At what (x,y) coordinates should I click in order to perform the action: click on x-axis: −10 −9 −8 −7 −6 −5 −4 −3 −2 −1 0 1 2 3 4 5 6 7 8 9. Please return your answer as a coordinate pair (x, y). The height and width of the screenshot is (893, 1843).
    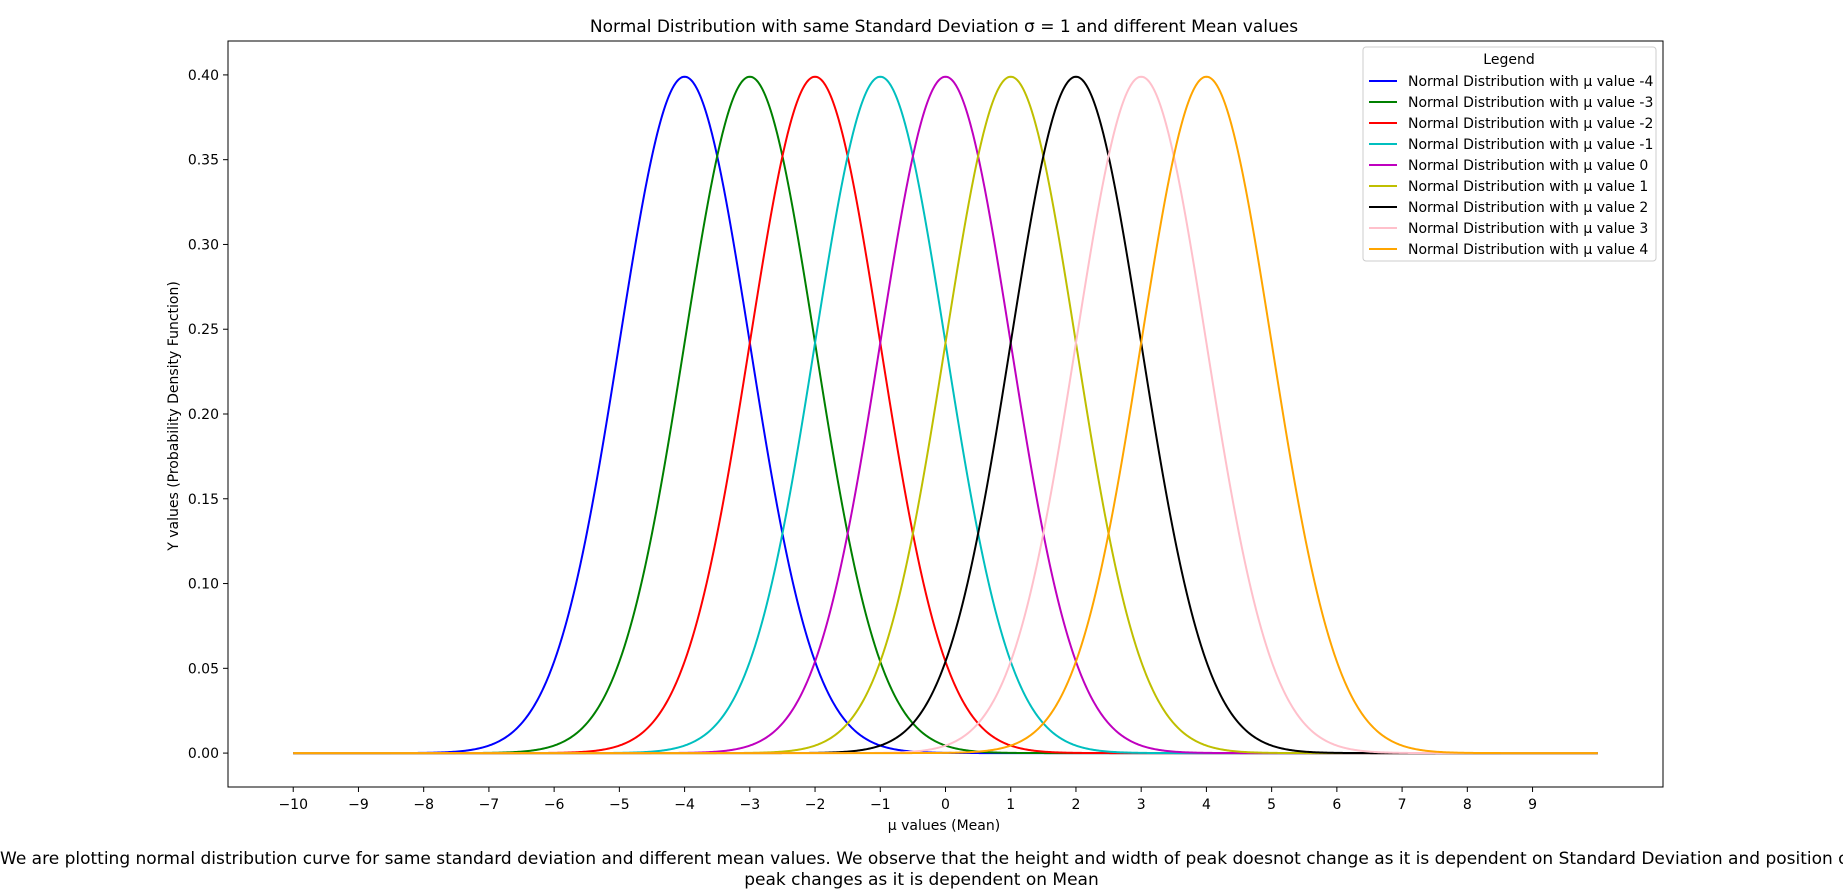
    Looking at the image, I should click on (907, 800).